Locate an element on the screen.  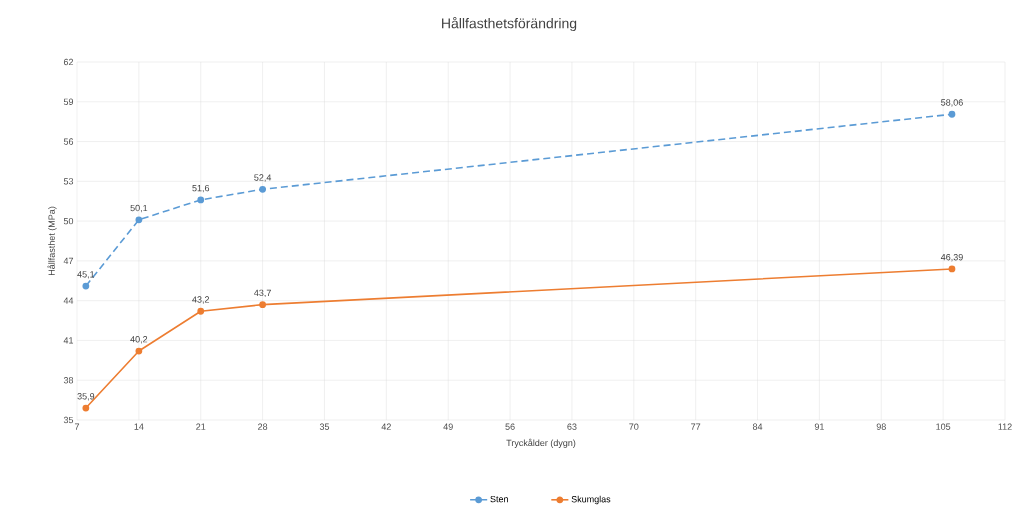
x-tick-label: 70 is located at coordinates (634, 426).